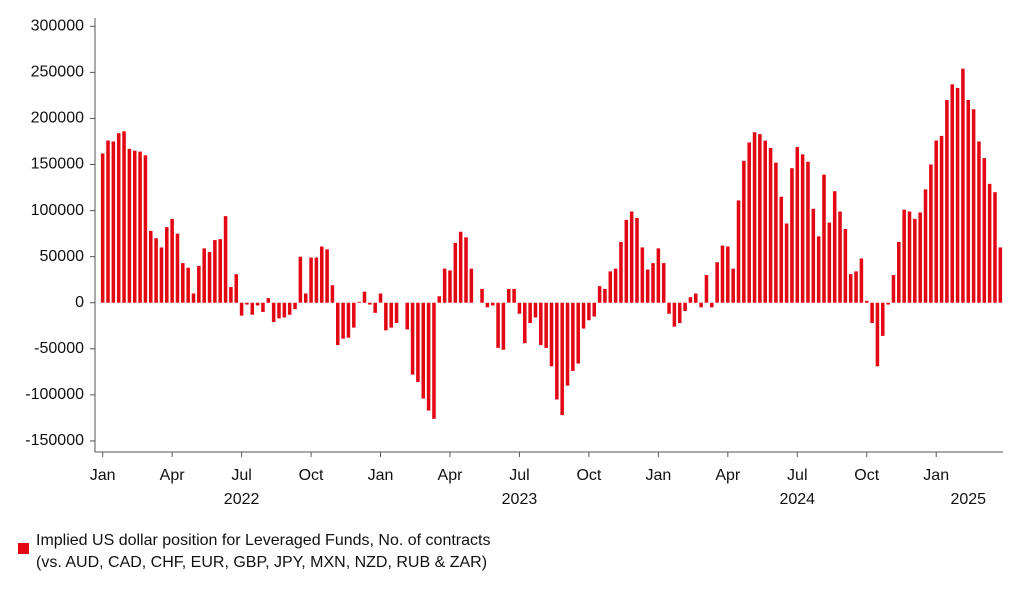 This screenshot has height=597, width=1022. What do you see at coordinates (57, 26) in the screenshot?
I see `y-tick-label: 300000` at bounding box center [57, 26].